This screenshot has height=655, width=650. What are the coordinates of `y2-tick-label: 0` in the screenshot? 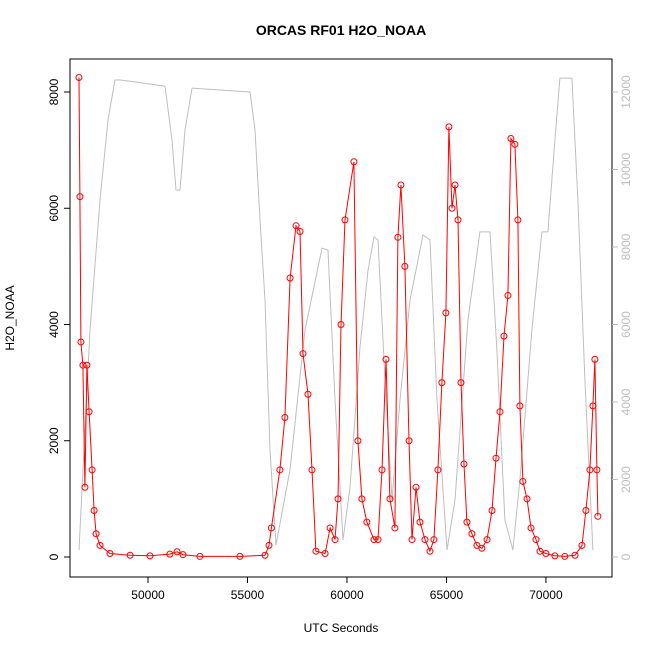 It's located at (626, 556).